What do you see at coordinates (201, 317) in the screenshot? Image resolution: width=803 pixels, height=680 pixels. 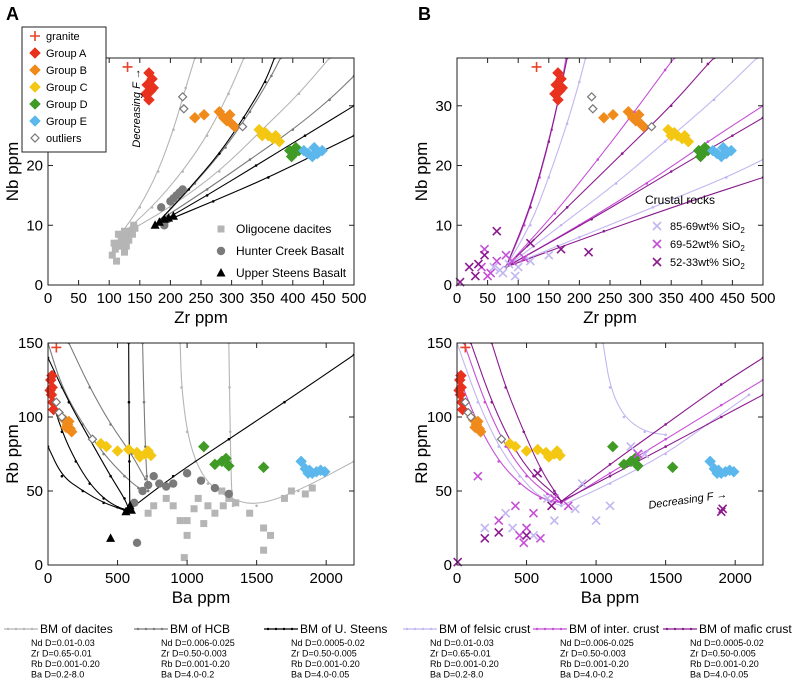 I see `x-axis-label: Zr ppm` at bounding box center [201, 317].